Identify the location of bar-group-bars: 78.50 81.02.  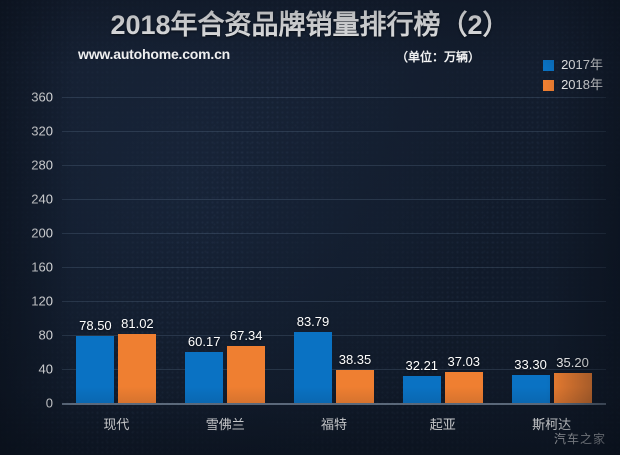
(116, 250).